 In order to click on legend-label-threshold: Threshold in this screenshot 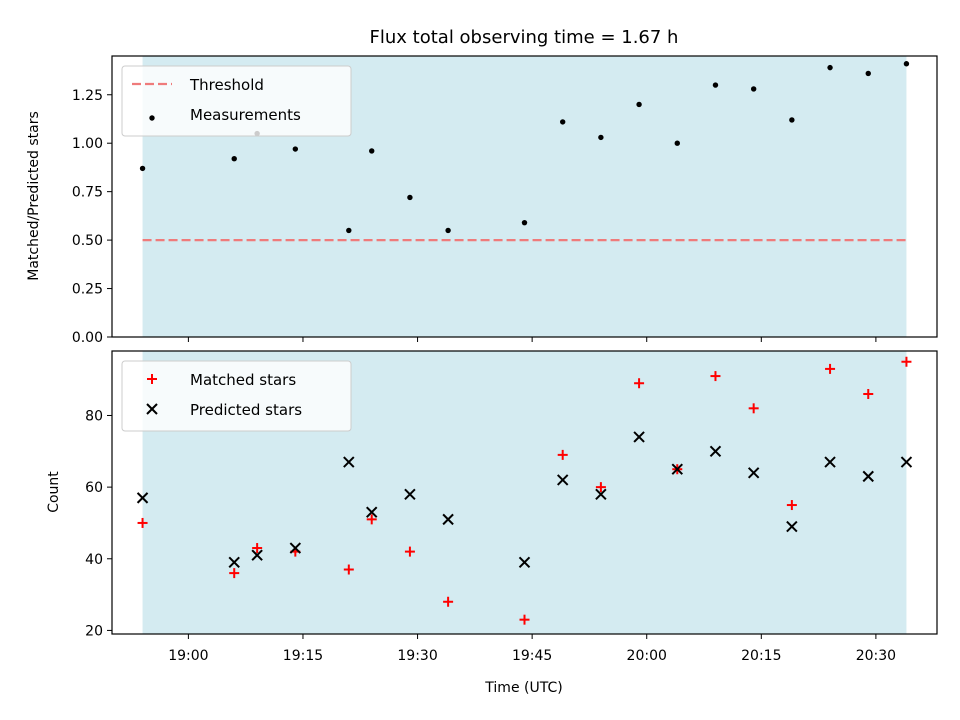, I will do `click(226, 85)`.